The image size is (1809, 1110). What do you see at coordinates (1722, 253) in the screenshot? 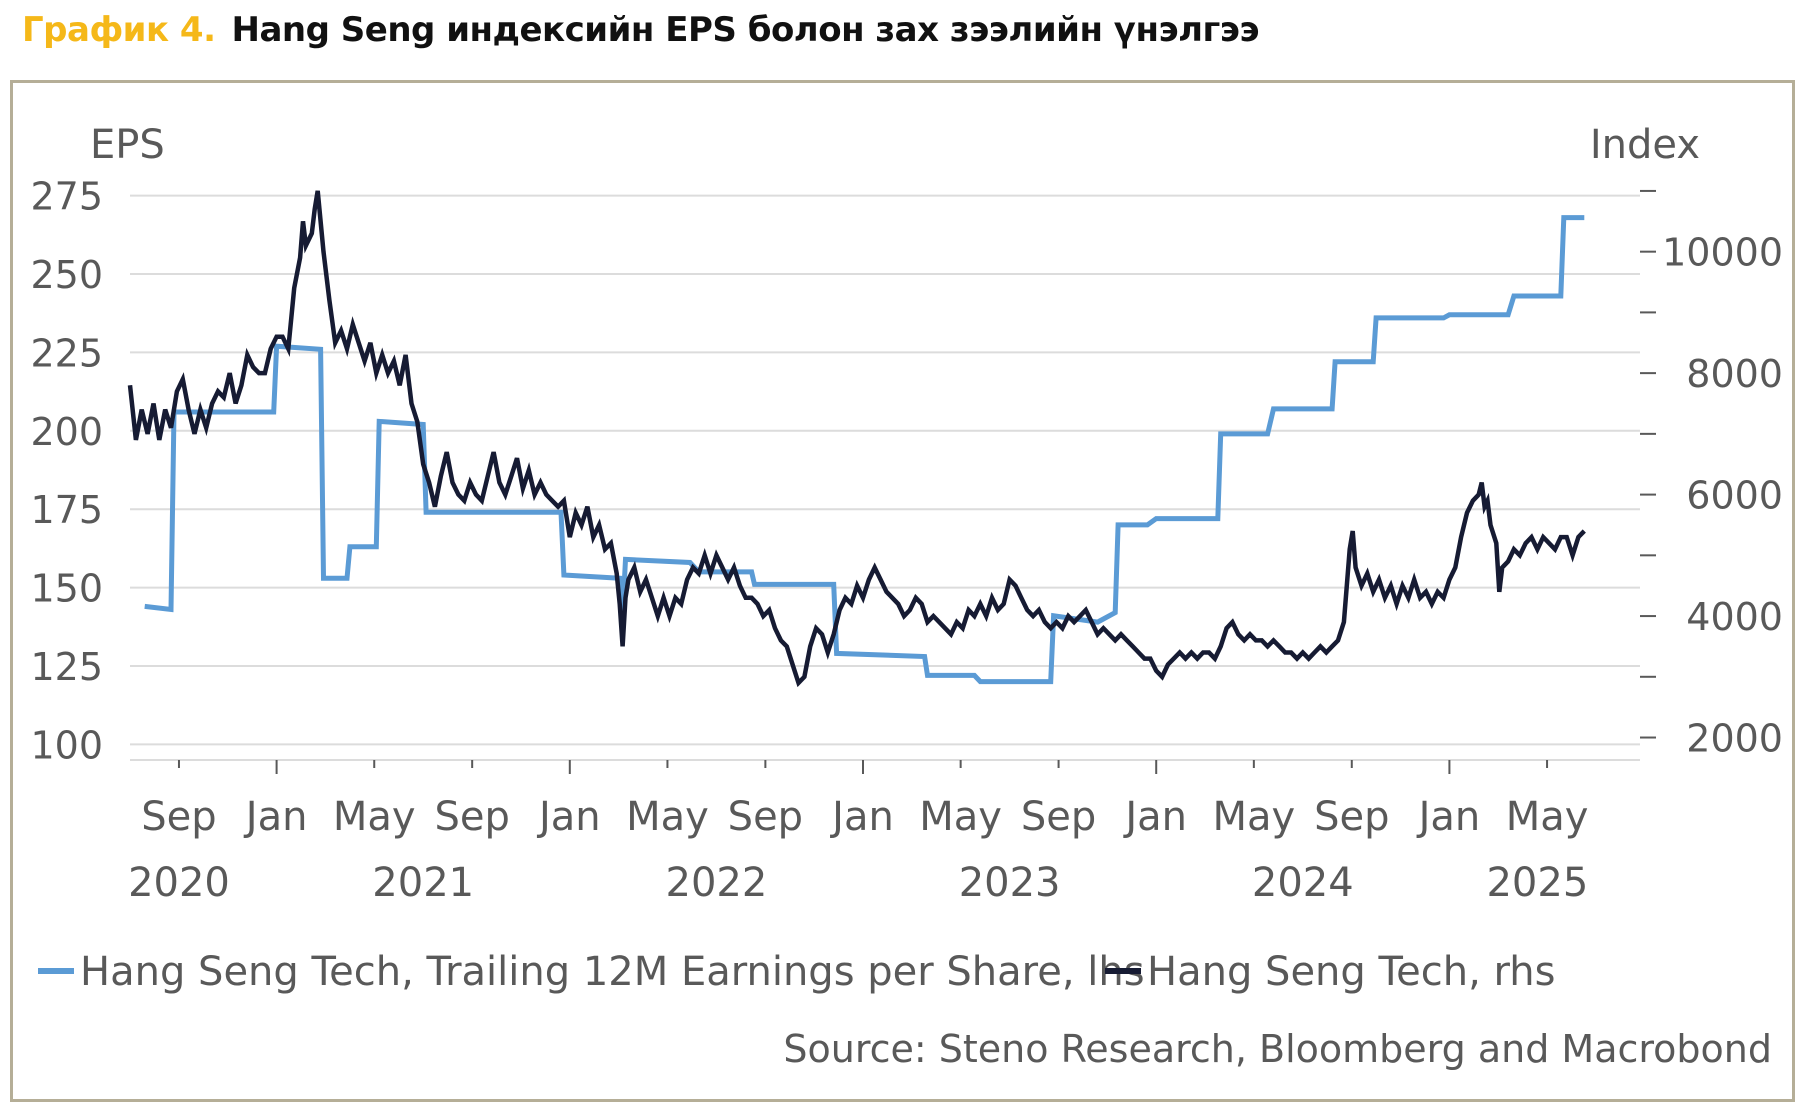
I see `right-tick-label: 10000` at bounding box center [1722, 253].